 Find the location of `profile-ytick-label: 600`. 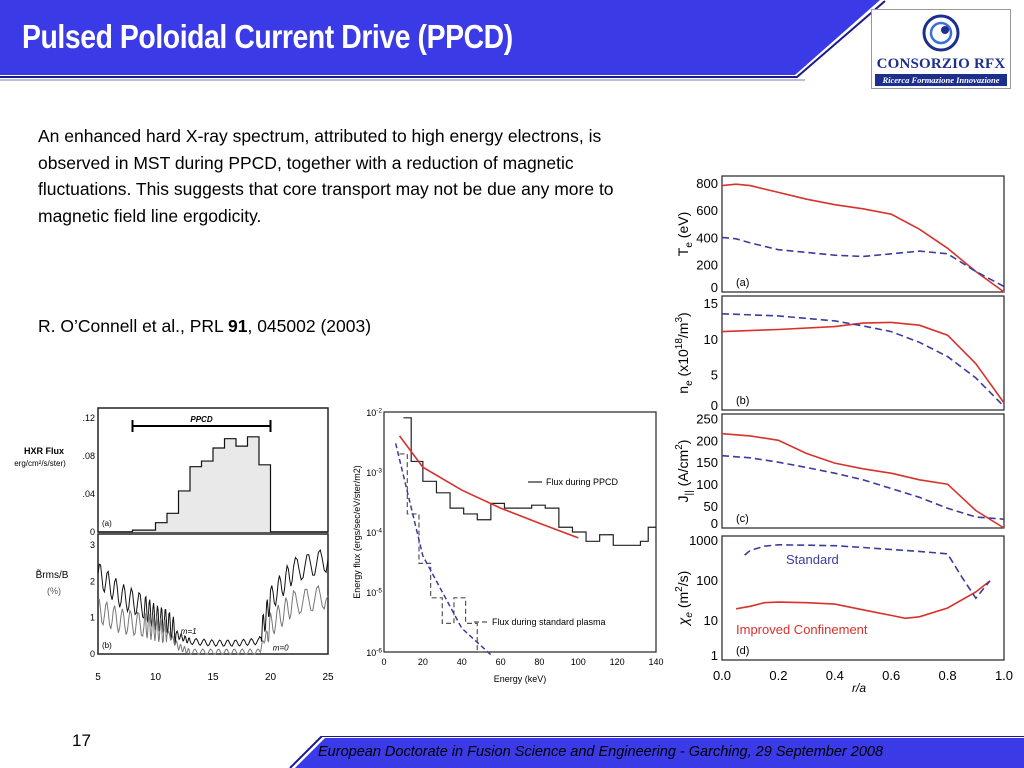

profile-ytick-label: 600 is located at coordinates (707, 210).